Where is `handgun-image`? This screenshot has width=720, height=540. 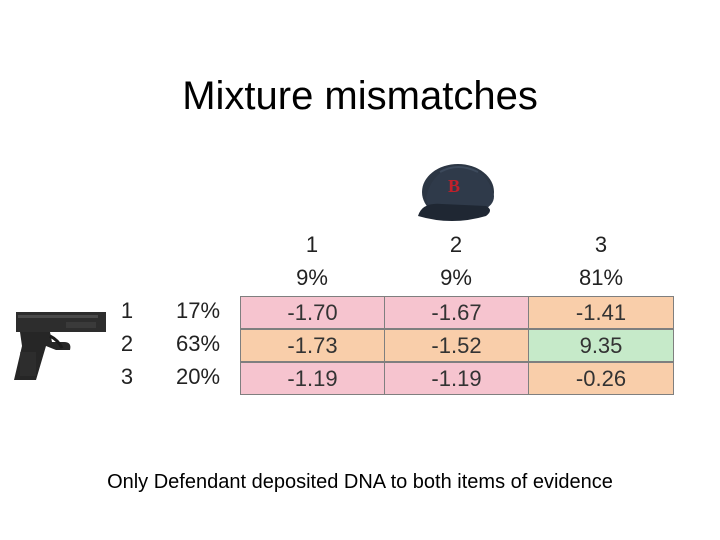
handgun-image is located at coordinates (60, 346).